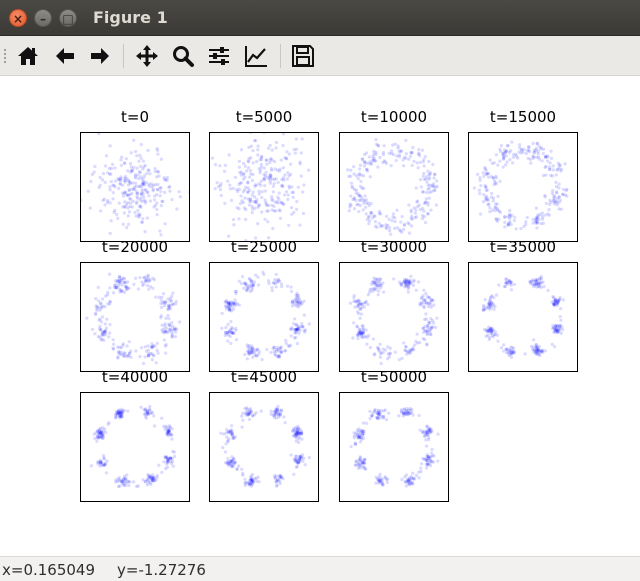  Describe the element at coordinates (147, 56) in the screenshot. I see `pan-button` at that location.